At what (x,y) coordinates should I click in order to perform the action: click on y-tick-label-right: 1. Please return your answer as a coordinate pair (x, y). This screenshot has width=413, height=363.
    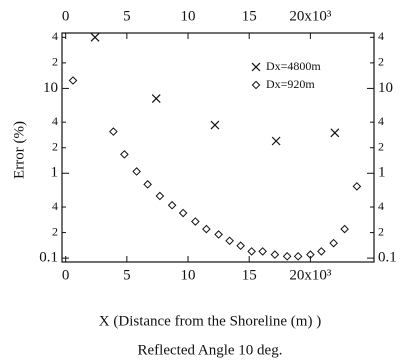
    Looking at the image, I should click on (382, 173).